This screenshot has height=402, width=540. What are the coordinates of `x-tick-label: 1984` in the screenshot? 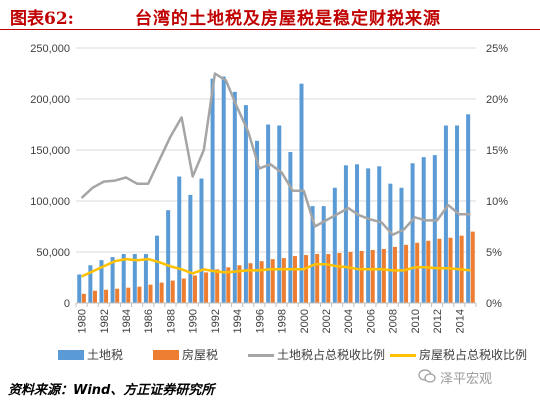 It's located at (127, 321).